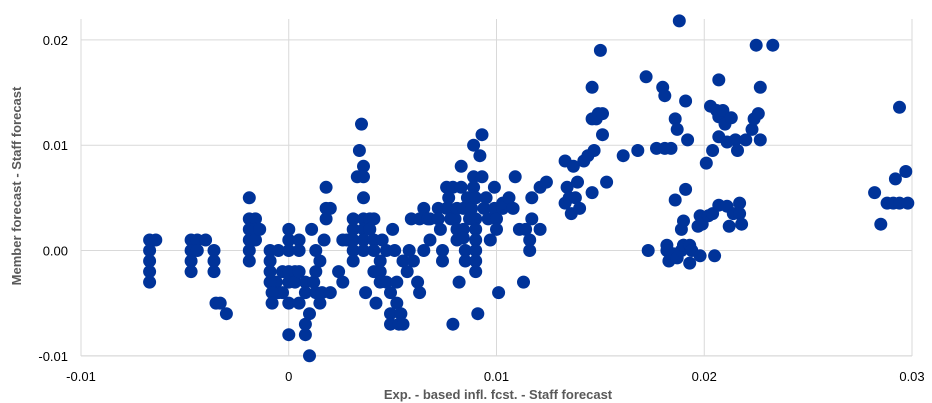  What do you see at coordinates (55, 145) in the screenshot?
I see `y-tick-label: 0.01` at bounding box center [55, 145].